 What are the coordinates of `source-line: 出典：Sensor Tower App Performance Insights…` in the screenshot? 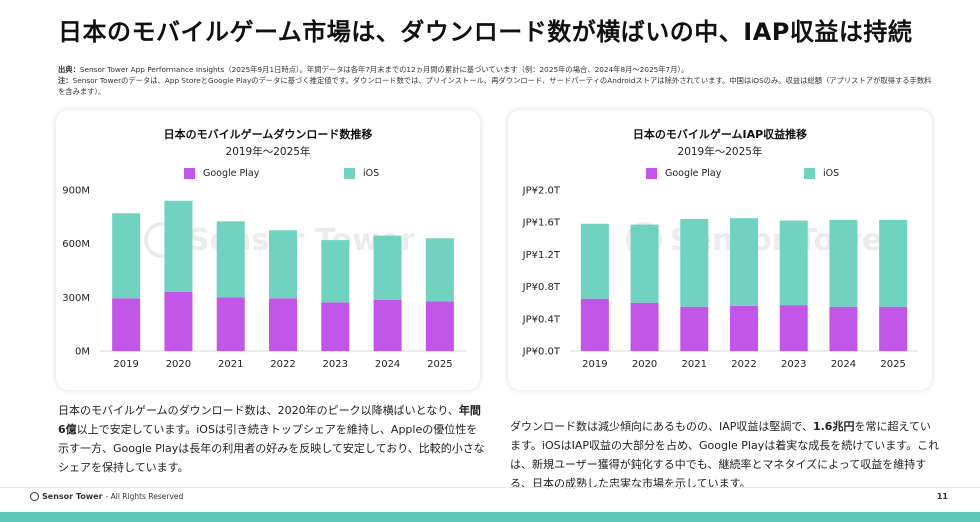 It's located at (498, 69).